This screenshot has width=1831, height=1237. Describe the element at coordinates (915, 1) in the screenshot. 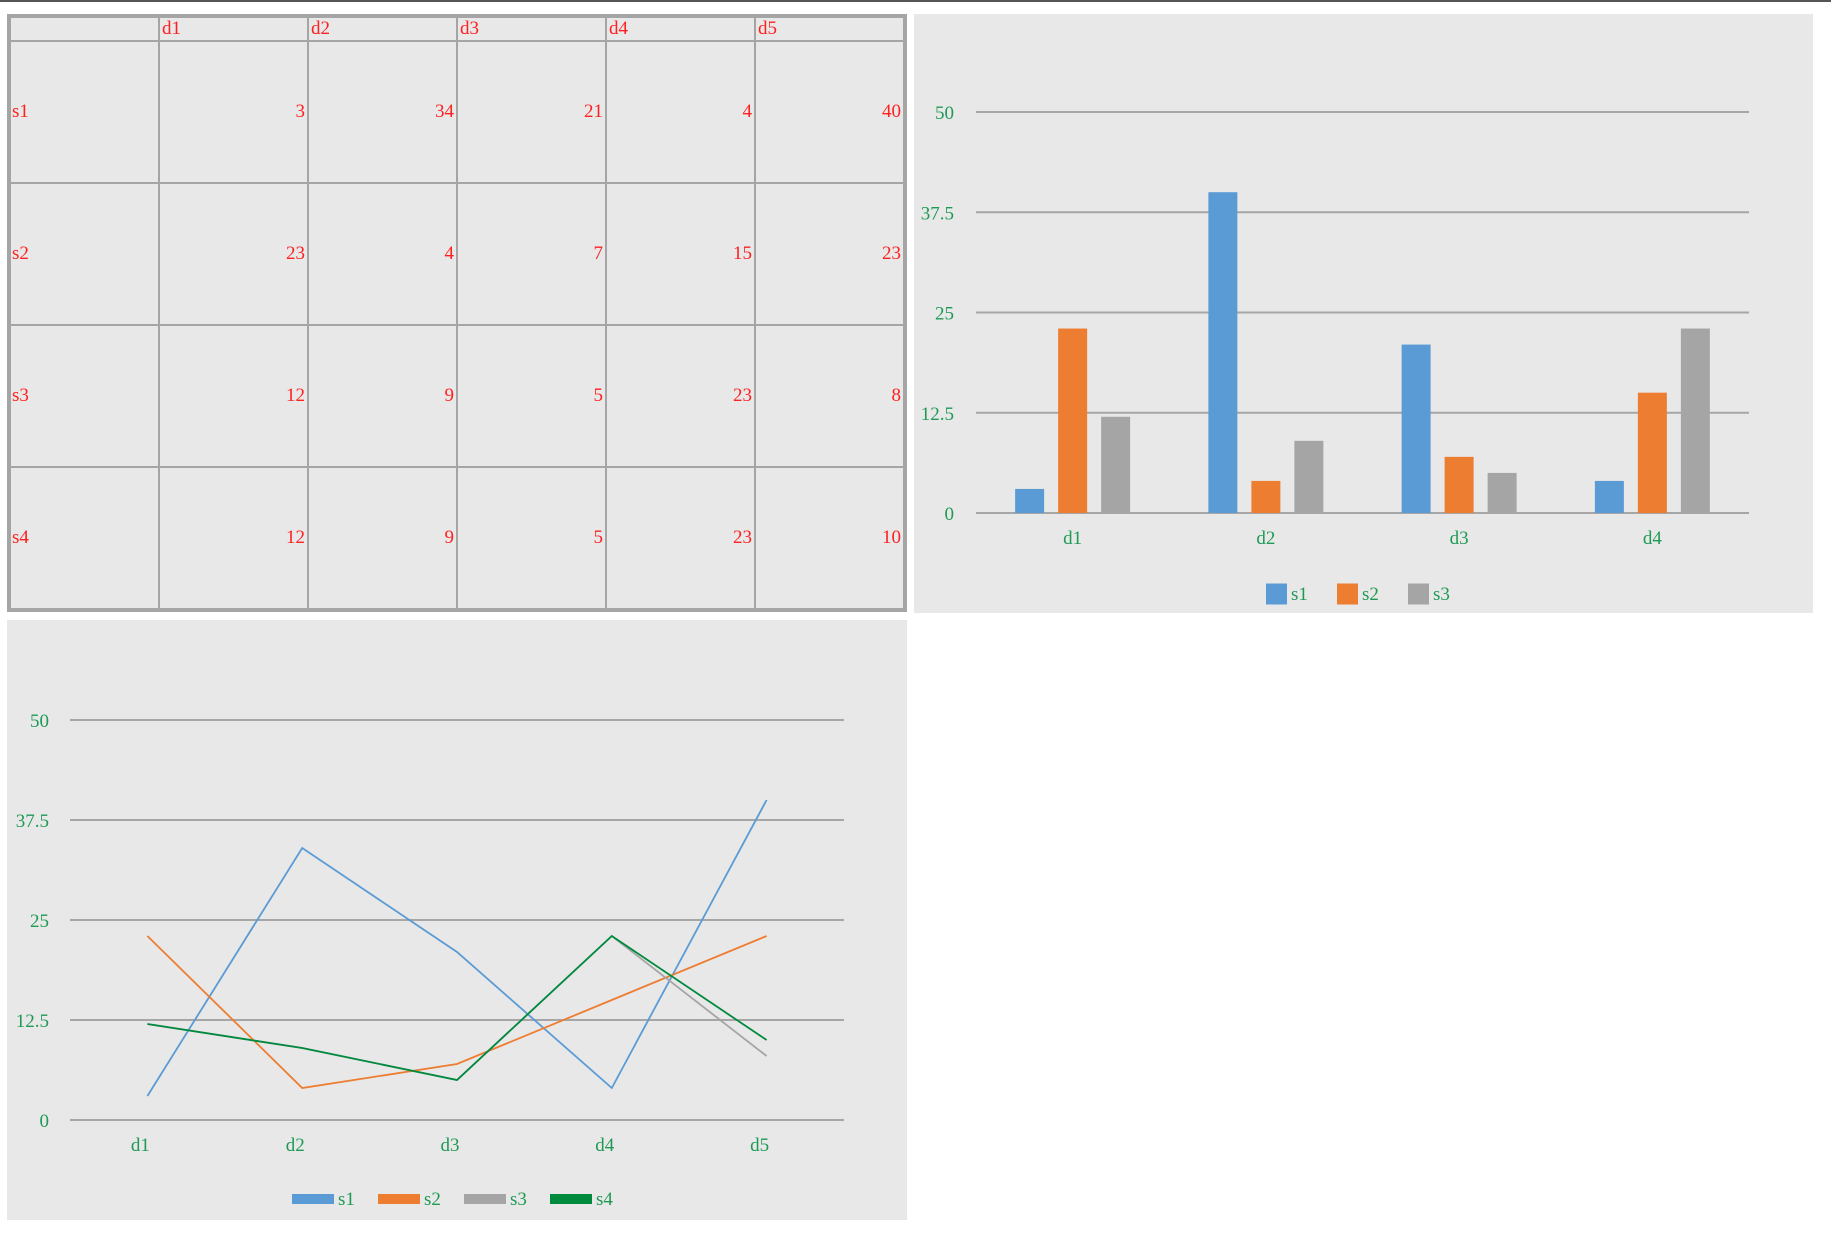

I see `top-rule` at that location.